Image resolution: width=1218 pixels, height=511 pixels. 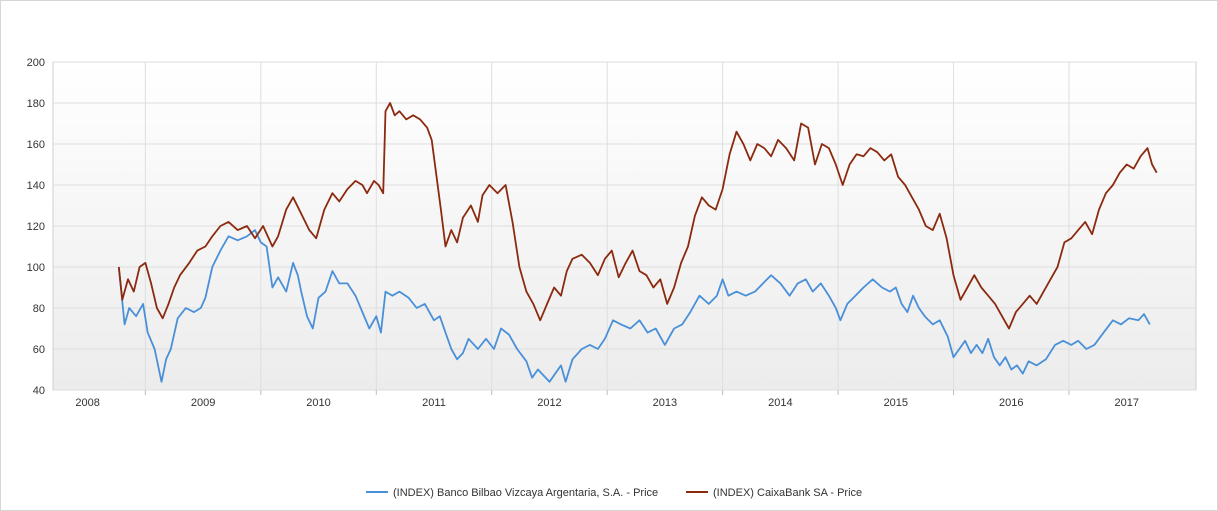 What do you see at coordinates (39, 391) in the screenshot?
I see `y-tick-label: 40` at bounding box center [39, 391].